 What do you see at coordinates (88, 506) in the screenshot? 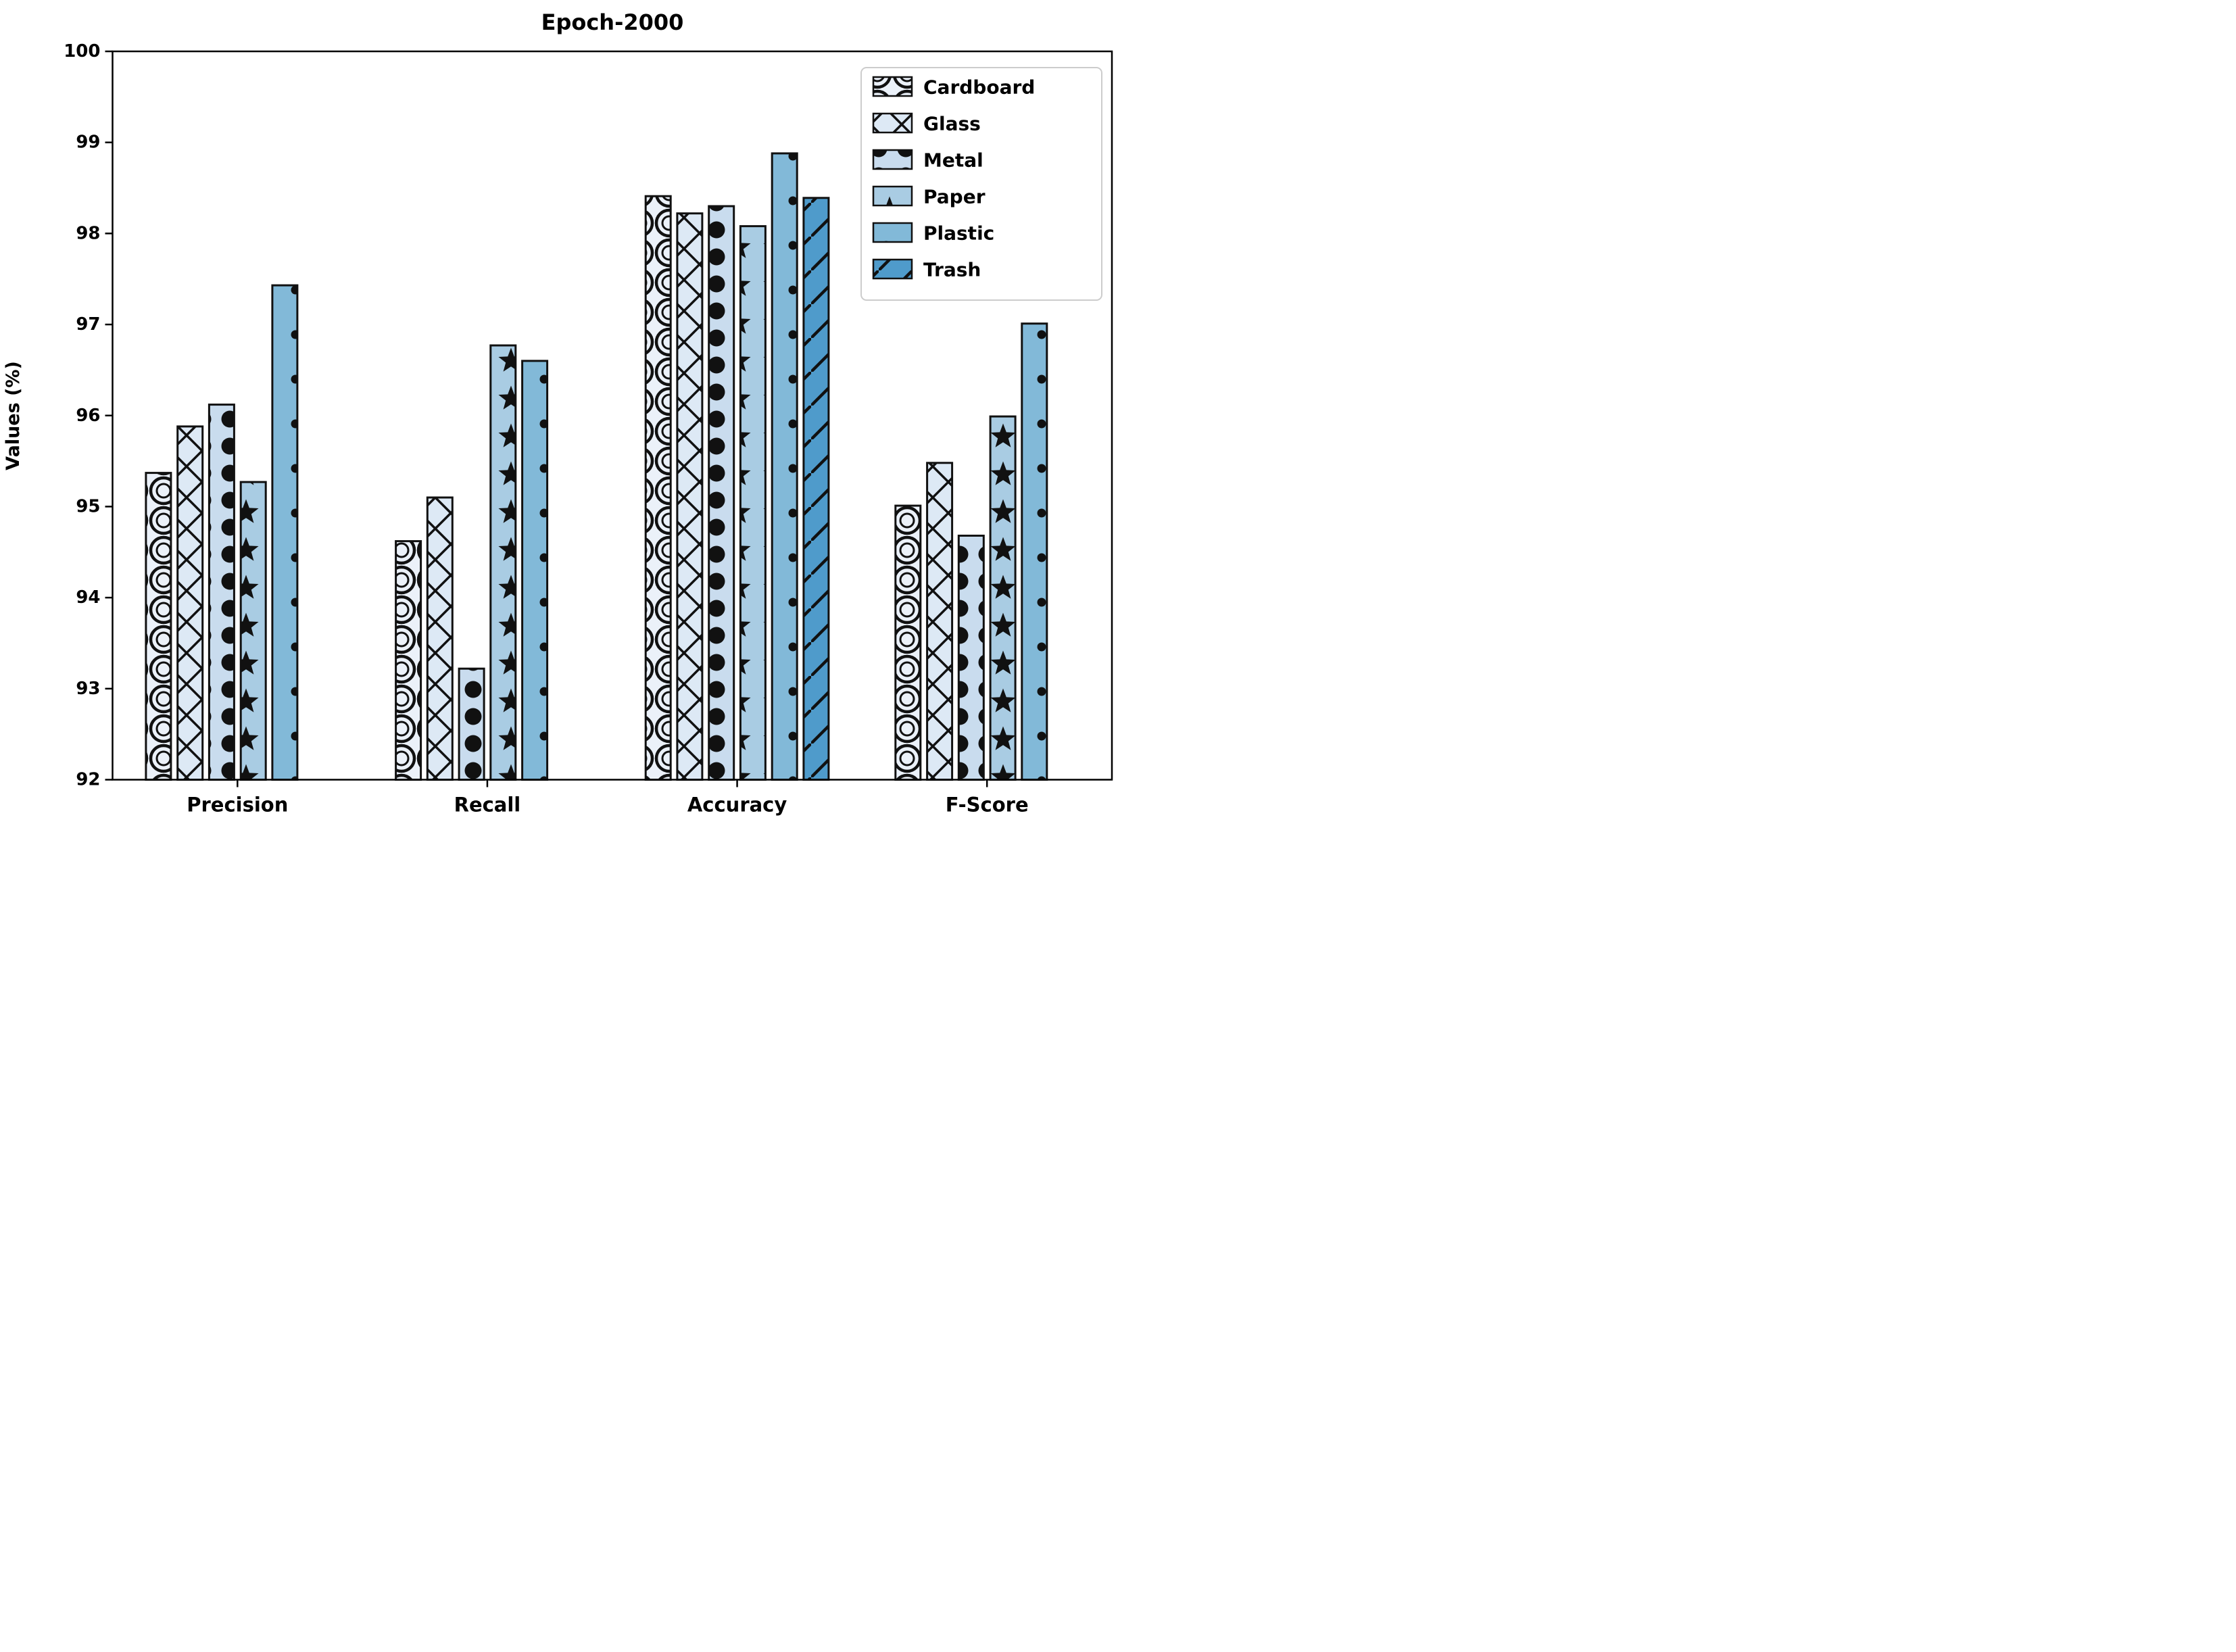
I see `y-tick-label: 95` at bounding box center [88, 506].